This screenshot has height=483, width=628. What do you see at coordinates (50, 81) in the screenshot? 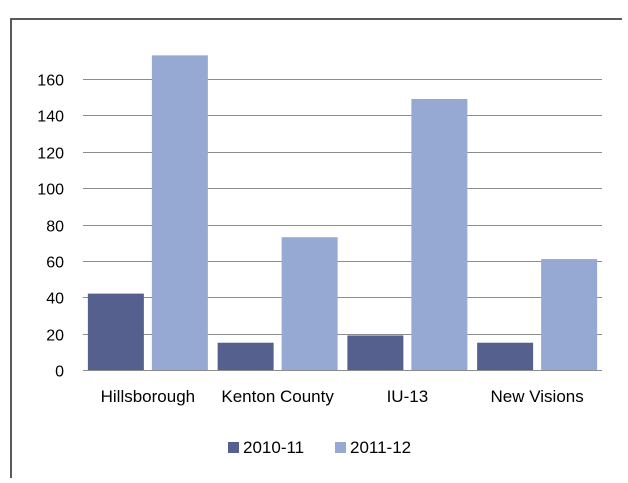
I see `y-tick-label: 160` at bounding box center [50, 81].